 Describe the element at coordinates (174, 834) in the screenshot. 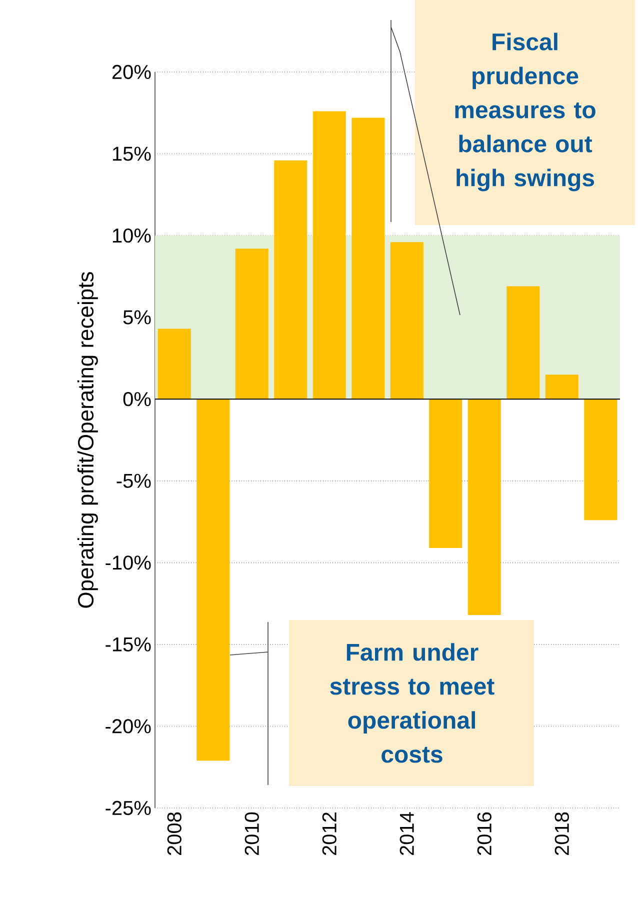

I see `x-tick-label: 2008` at that location.